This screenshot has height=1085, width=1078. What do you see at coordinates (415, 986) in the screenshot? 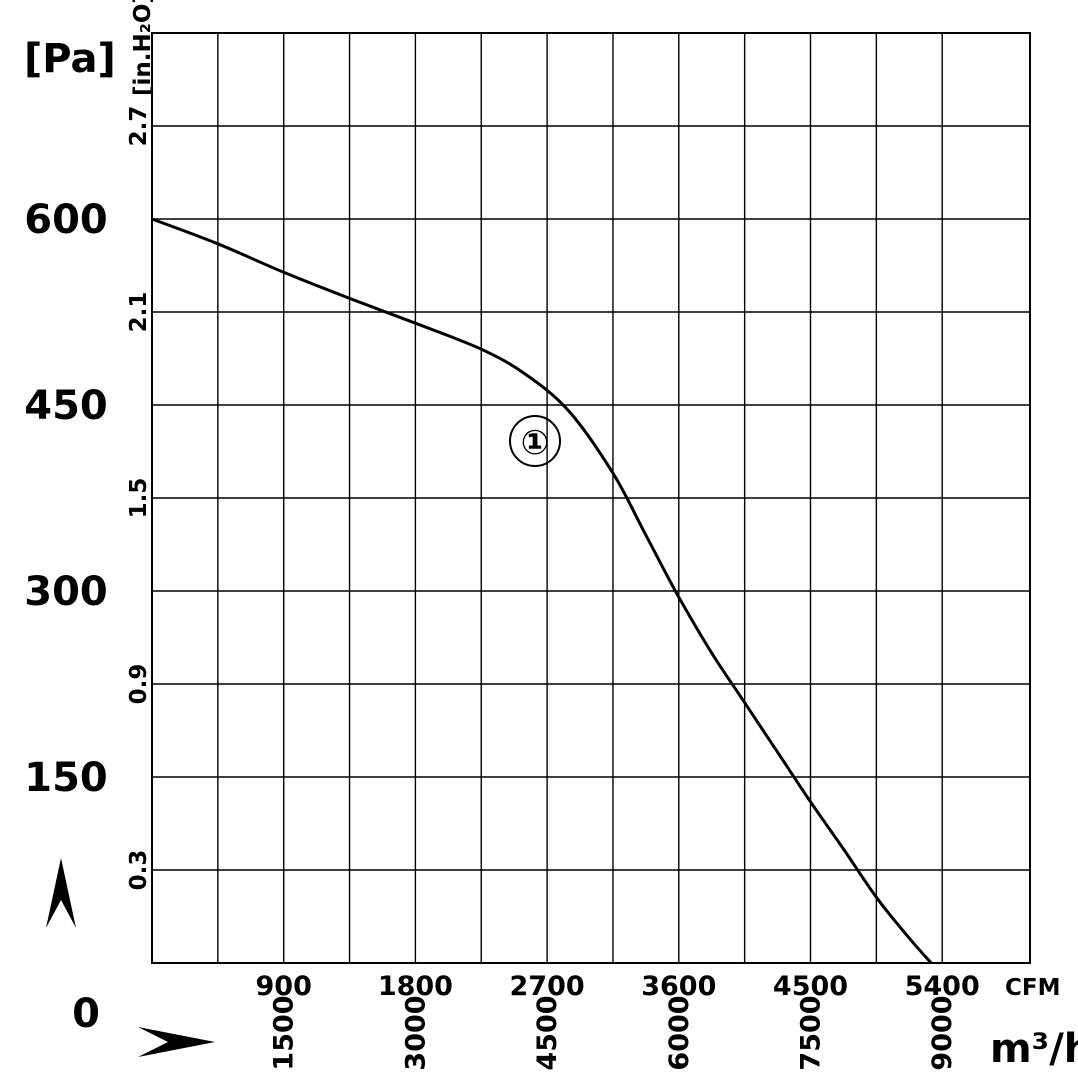
I see `x-tick-label-cfm: 1800` at bounding box center [415, 986].